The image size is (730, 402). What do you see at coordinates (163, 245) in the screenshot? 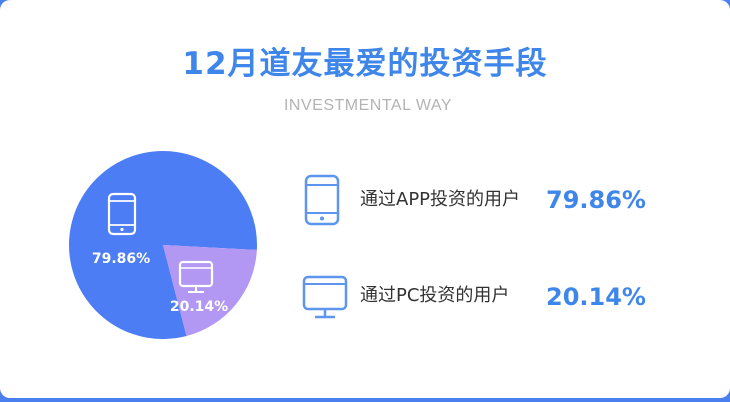
I see `pie-slice-app` at bounding box center [163, 245].